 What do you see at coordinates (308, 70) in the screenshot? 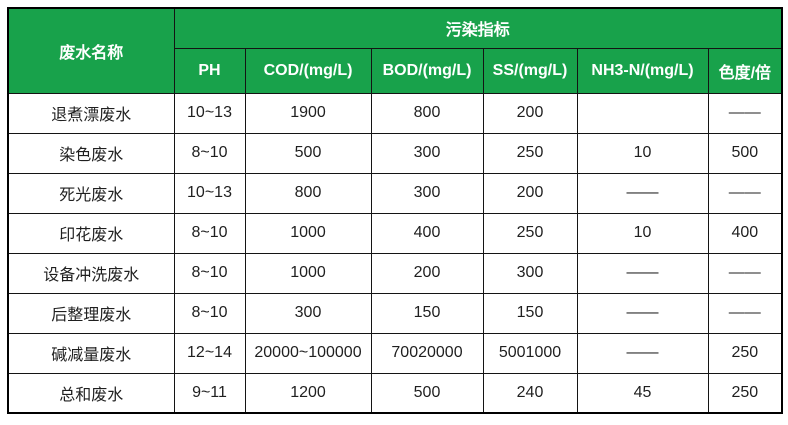
I see `header-col-cod: COD/(mg/L)` at bounding box center [308, 70].